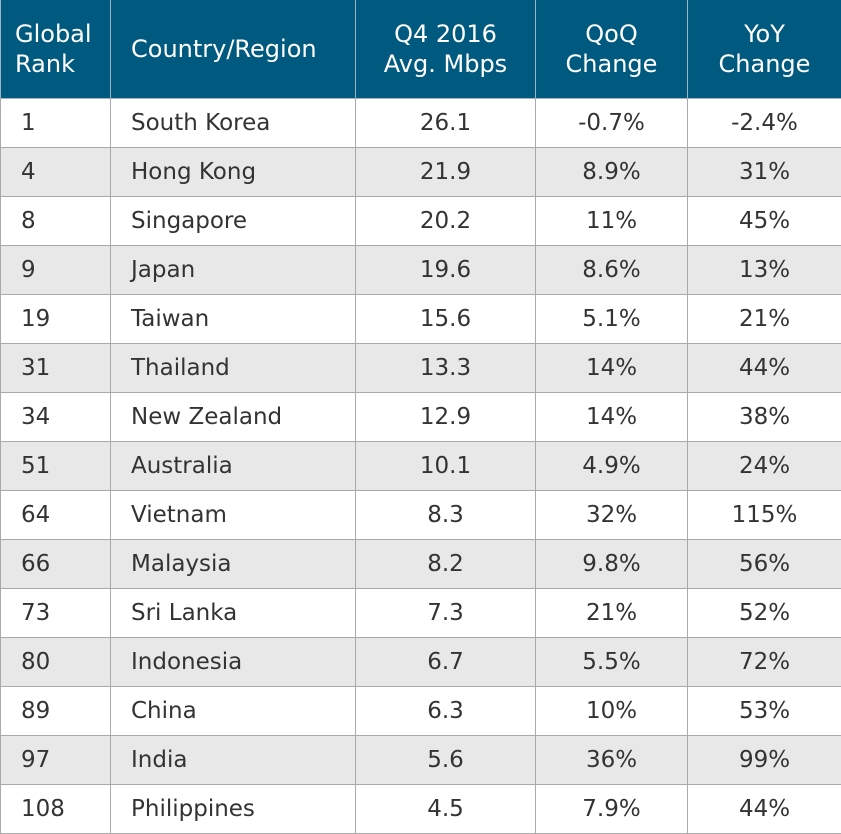 Image resolution: width=841 pixels, height=834 pixels. I want to click on rank-cell: 8, so click(56, 220).